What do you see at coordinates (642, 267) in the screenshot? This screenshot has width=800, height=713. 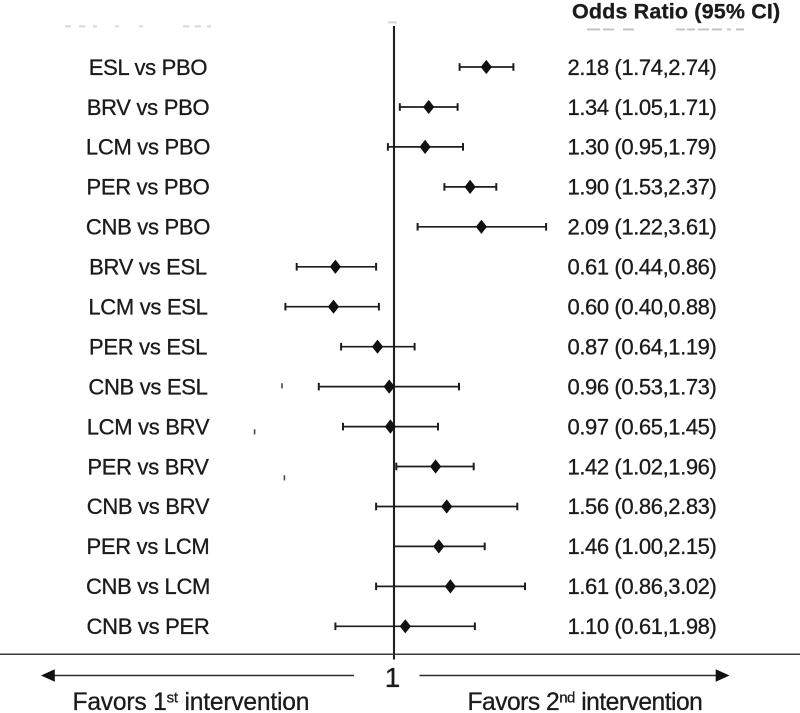 I see `svg-text: 0.61 (0.44,0.86)` at bounding box center [642, 267].